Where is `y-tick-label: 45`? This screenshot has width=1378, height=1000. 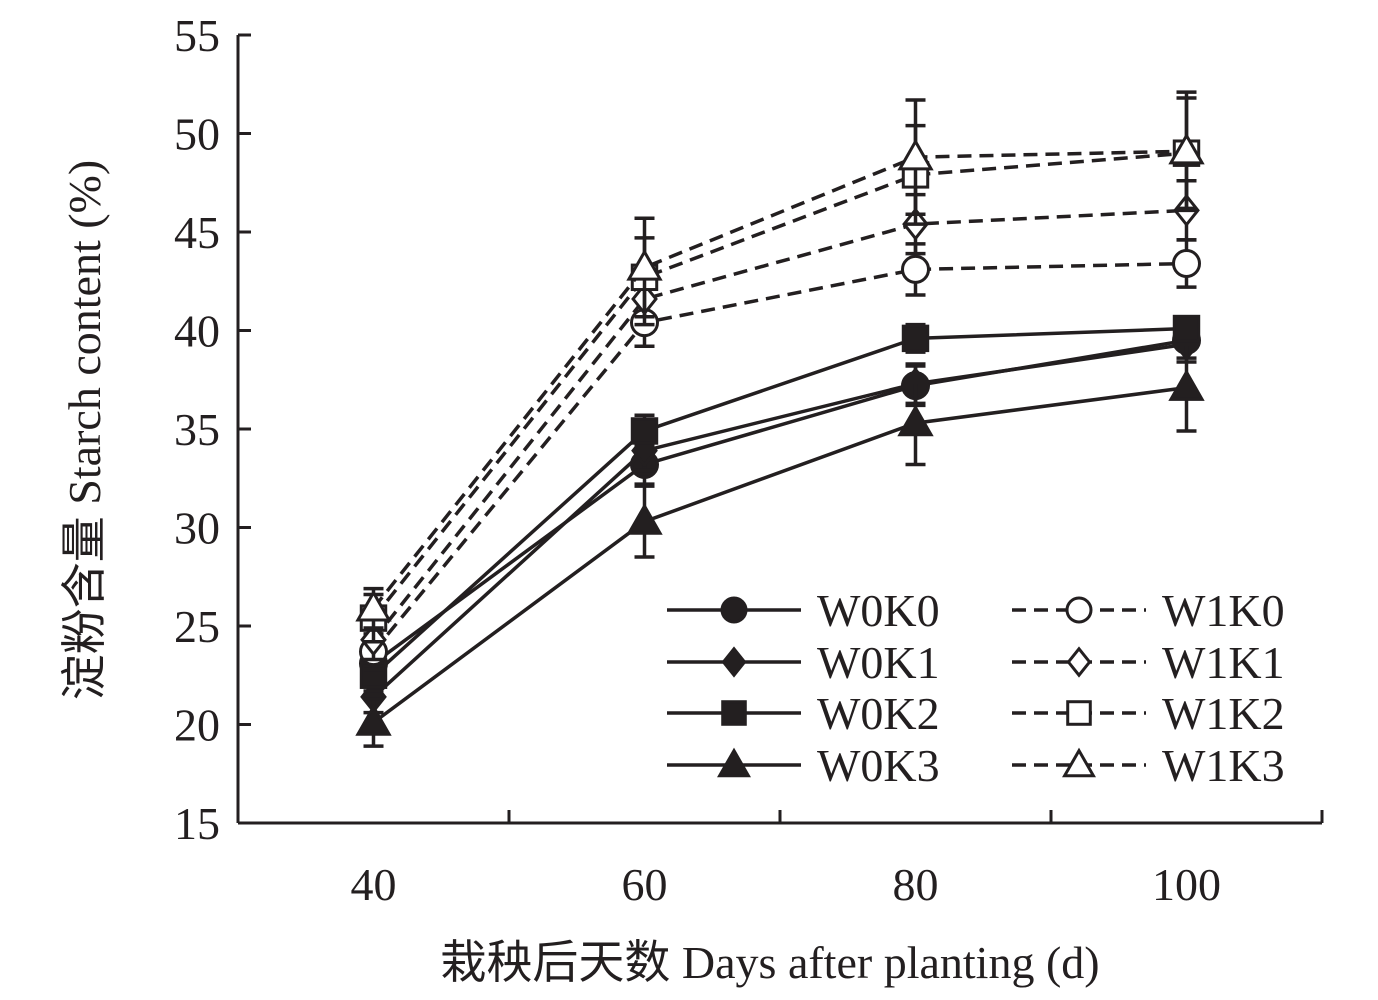
y-tick-label: 45 is located at coordinates (197, 232).